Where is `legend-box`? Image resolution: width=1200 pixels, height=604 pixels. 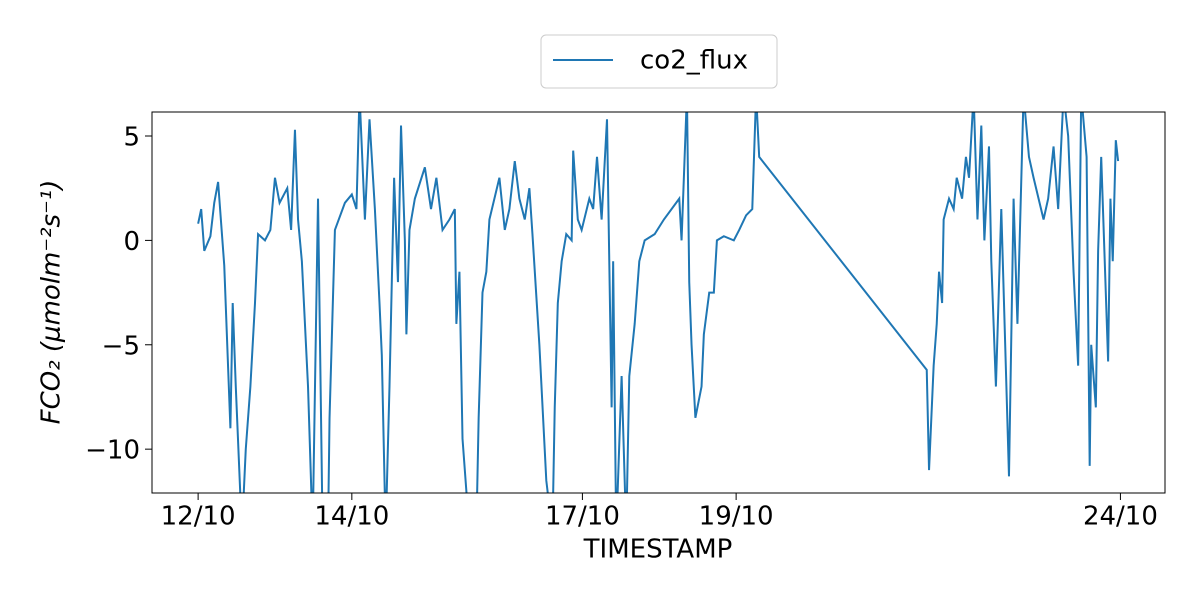 legend-box is located at coordinates (659, 61).